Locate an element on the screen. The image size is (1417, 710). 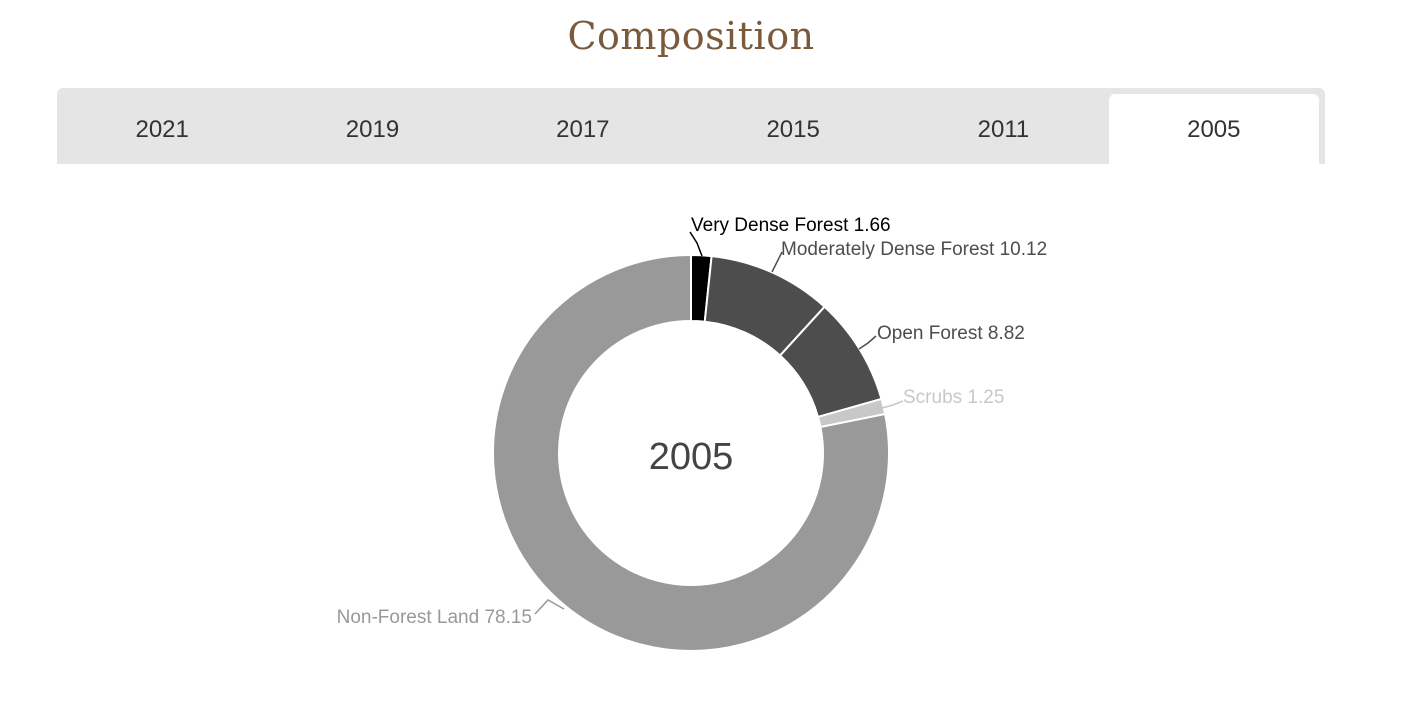
leader-line-moderately-dense-forest is located at coordinates (777, 262).